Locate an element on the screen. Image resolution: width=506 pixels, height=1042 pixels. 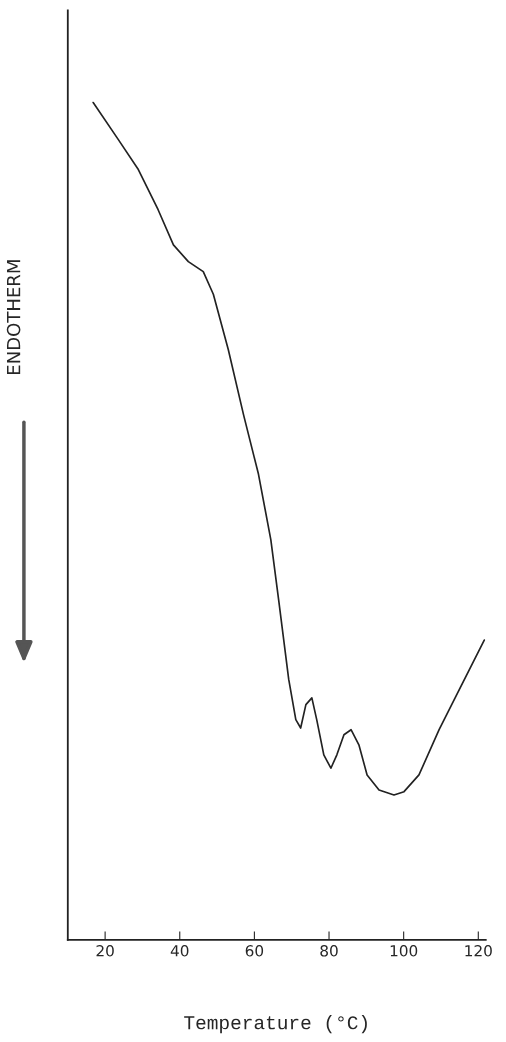
x-tick-label: 20 is located at coordinates (105, 951).